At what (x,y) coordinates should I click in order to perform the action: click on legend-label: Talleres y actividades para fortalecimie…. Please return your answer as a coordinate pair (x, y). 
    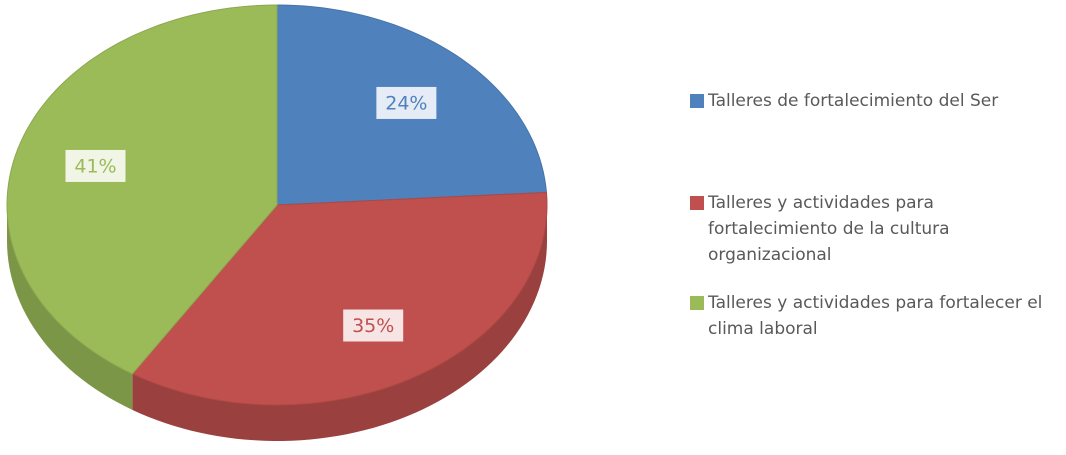
    Looking at the image, I should click on (829, 229).